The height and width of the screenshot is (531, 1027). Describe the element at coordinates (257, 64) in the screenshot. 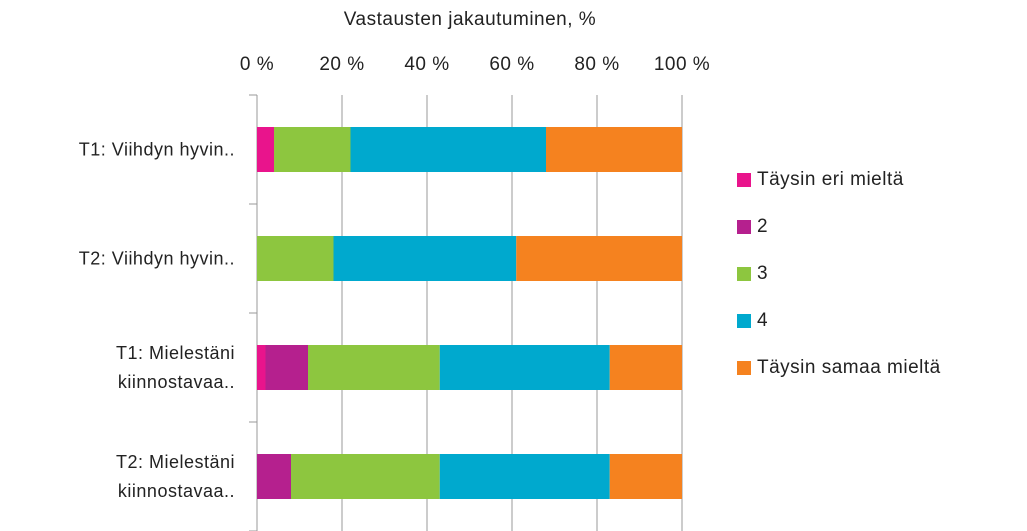

I see `x-tick-label: 0 %` at that location.